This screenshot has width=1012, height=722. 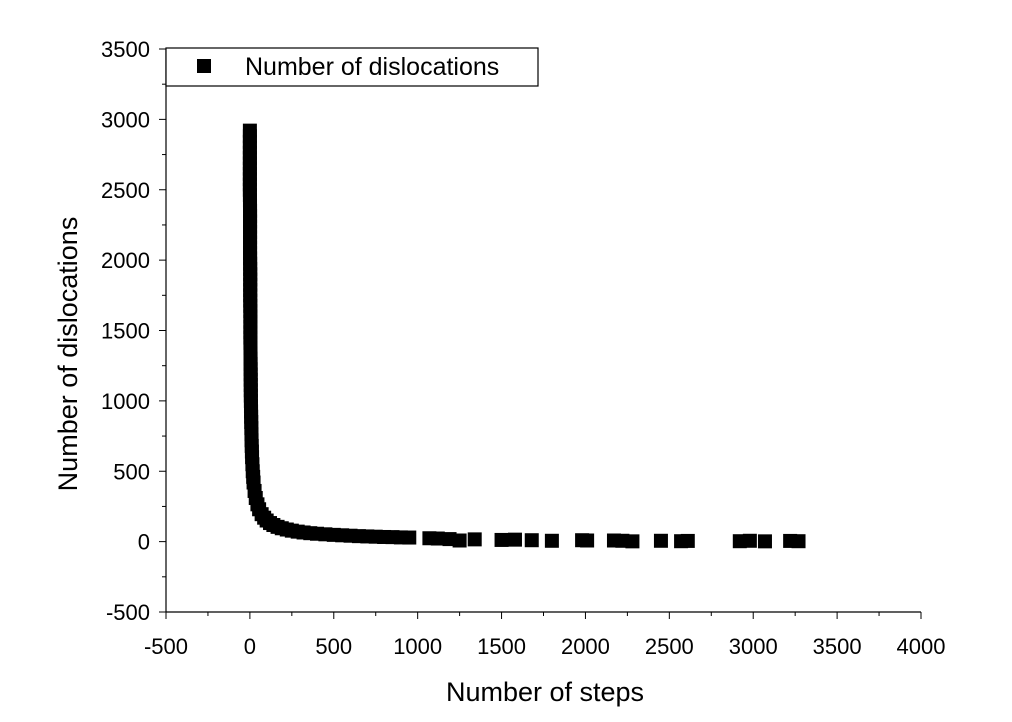 What do you see at coordinates (125, 260) in the screenshot?
I see `y-tick-label: 2000` at bounding box center [125, 260].